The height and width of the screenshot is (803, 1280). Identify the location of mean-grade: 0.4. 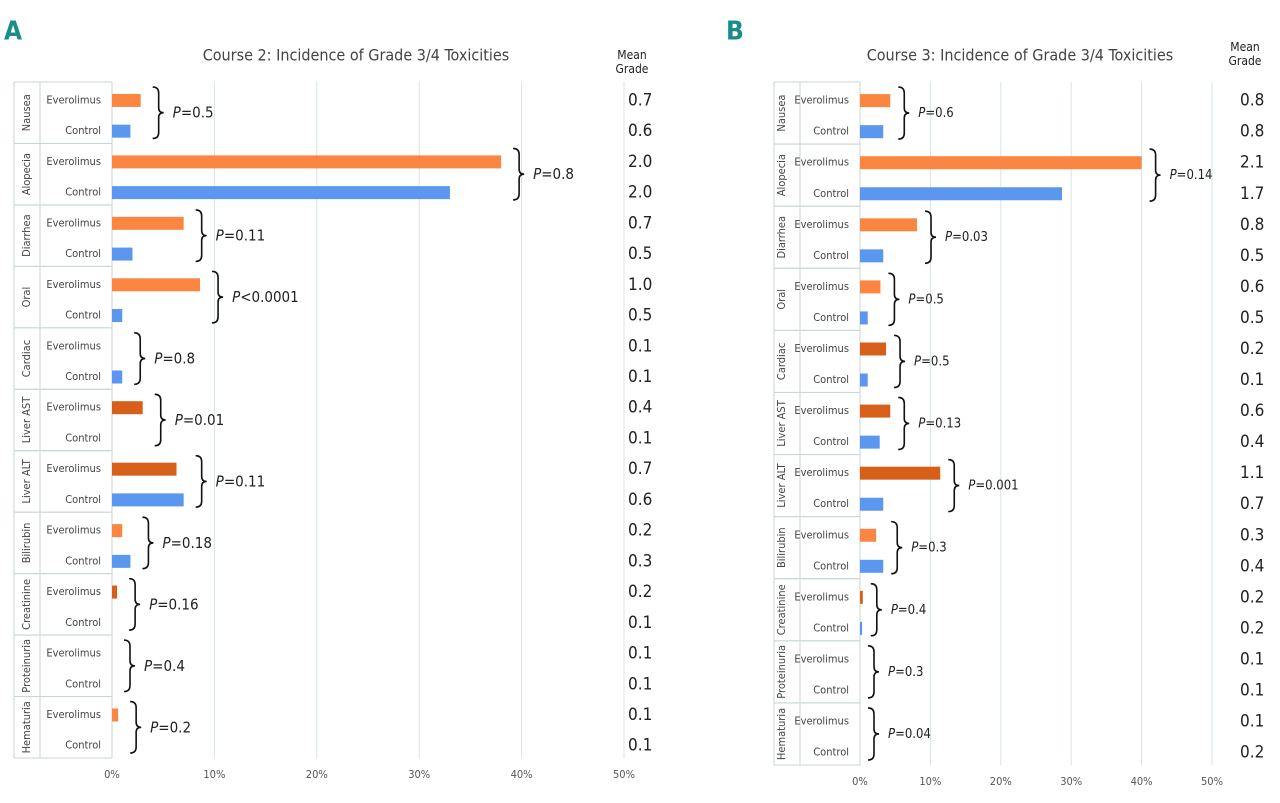
(1252, 566).